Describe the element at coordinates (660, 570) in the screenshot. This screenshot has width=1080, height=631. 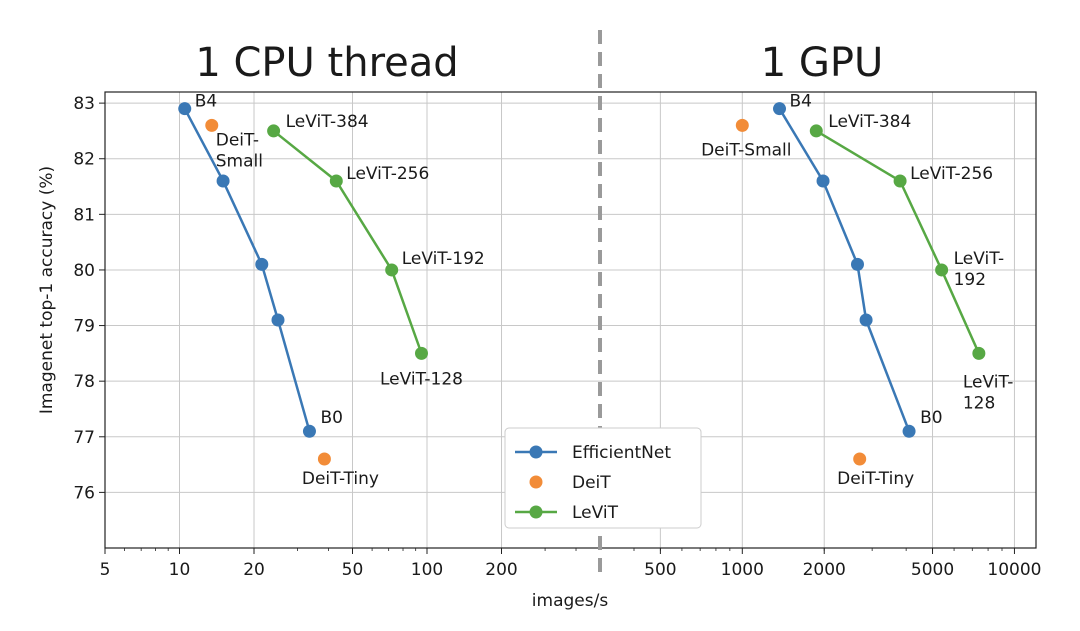
I see `x-tick-label: 500` at that location.